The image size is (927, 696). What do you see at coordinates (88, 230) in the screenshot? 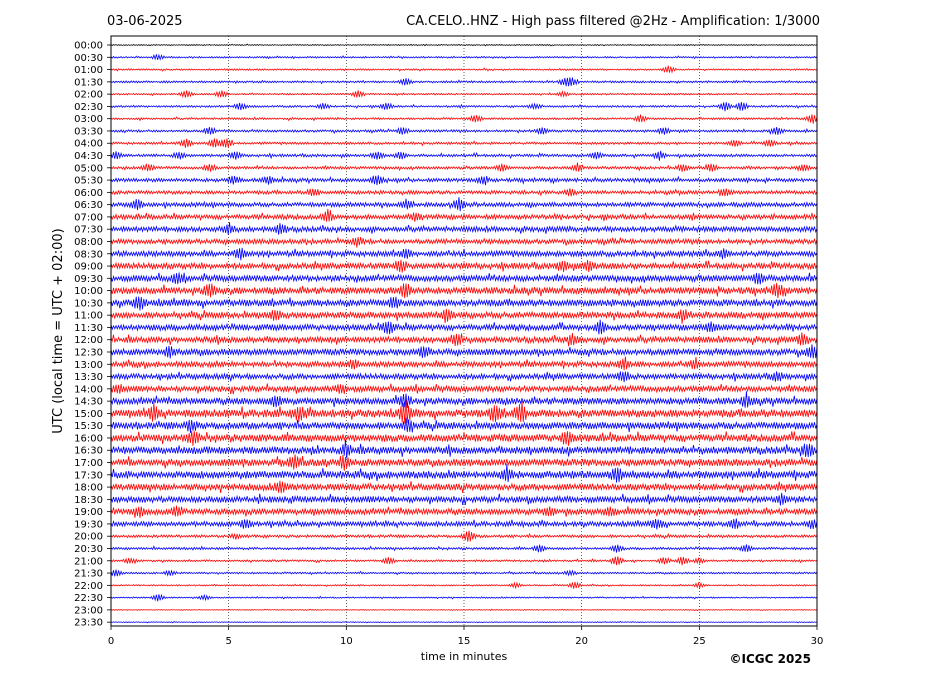
I see `y-tick-label: 07:30` at bounding box center [88, 230].